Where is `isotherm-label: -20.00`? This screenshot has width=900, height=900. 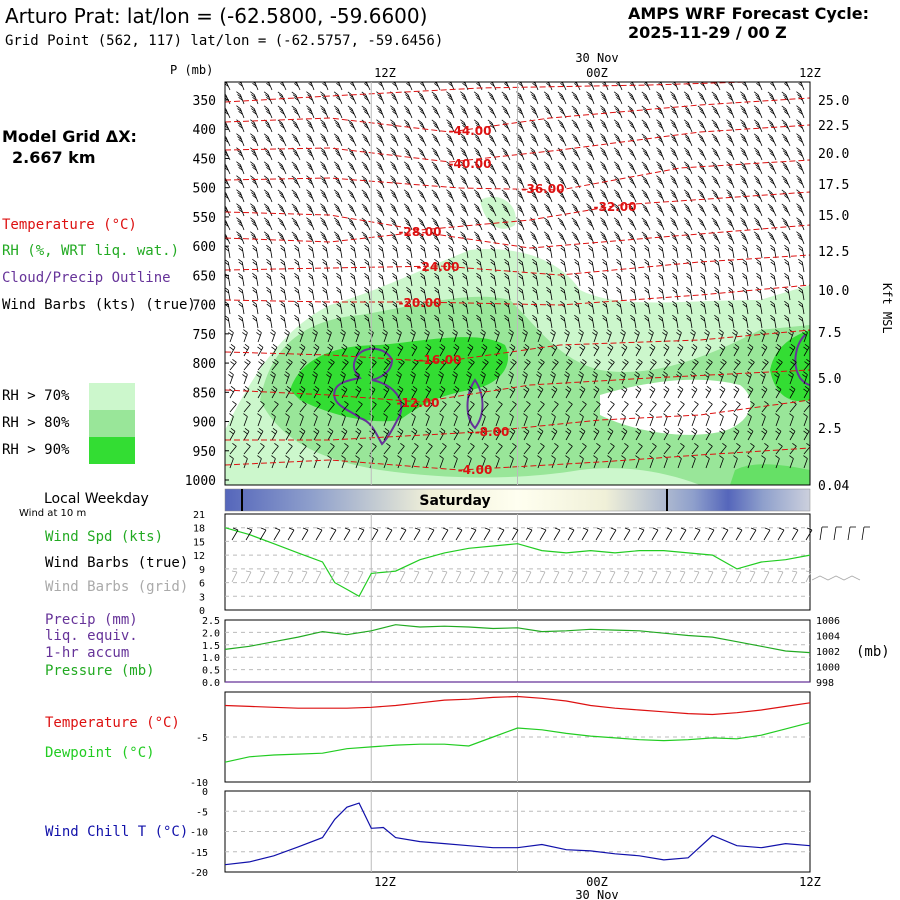
isotherm-label: -20.00 is located at coordinates (420, 303).